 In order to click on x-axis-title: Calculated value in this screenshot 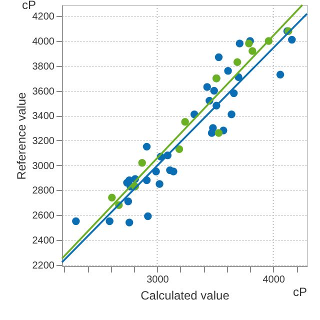, I will do `click(185, 295)`.